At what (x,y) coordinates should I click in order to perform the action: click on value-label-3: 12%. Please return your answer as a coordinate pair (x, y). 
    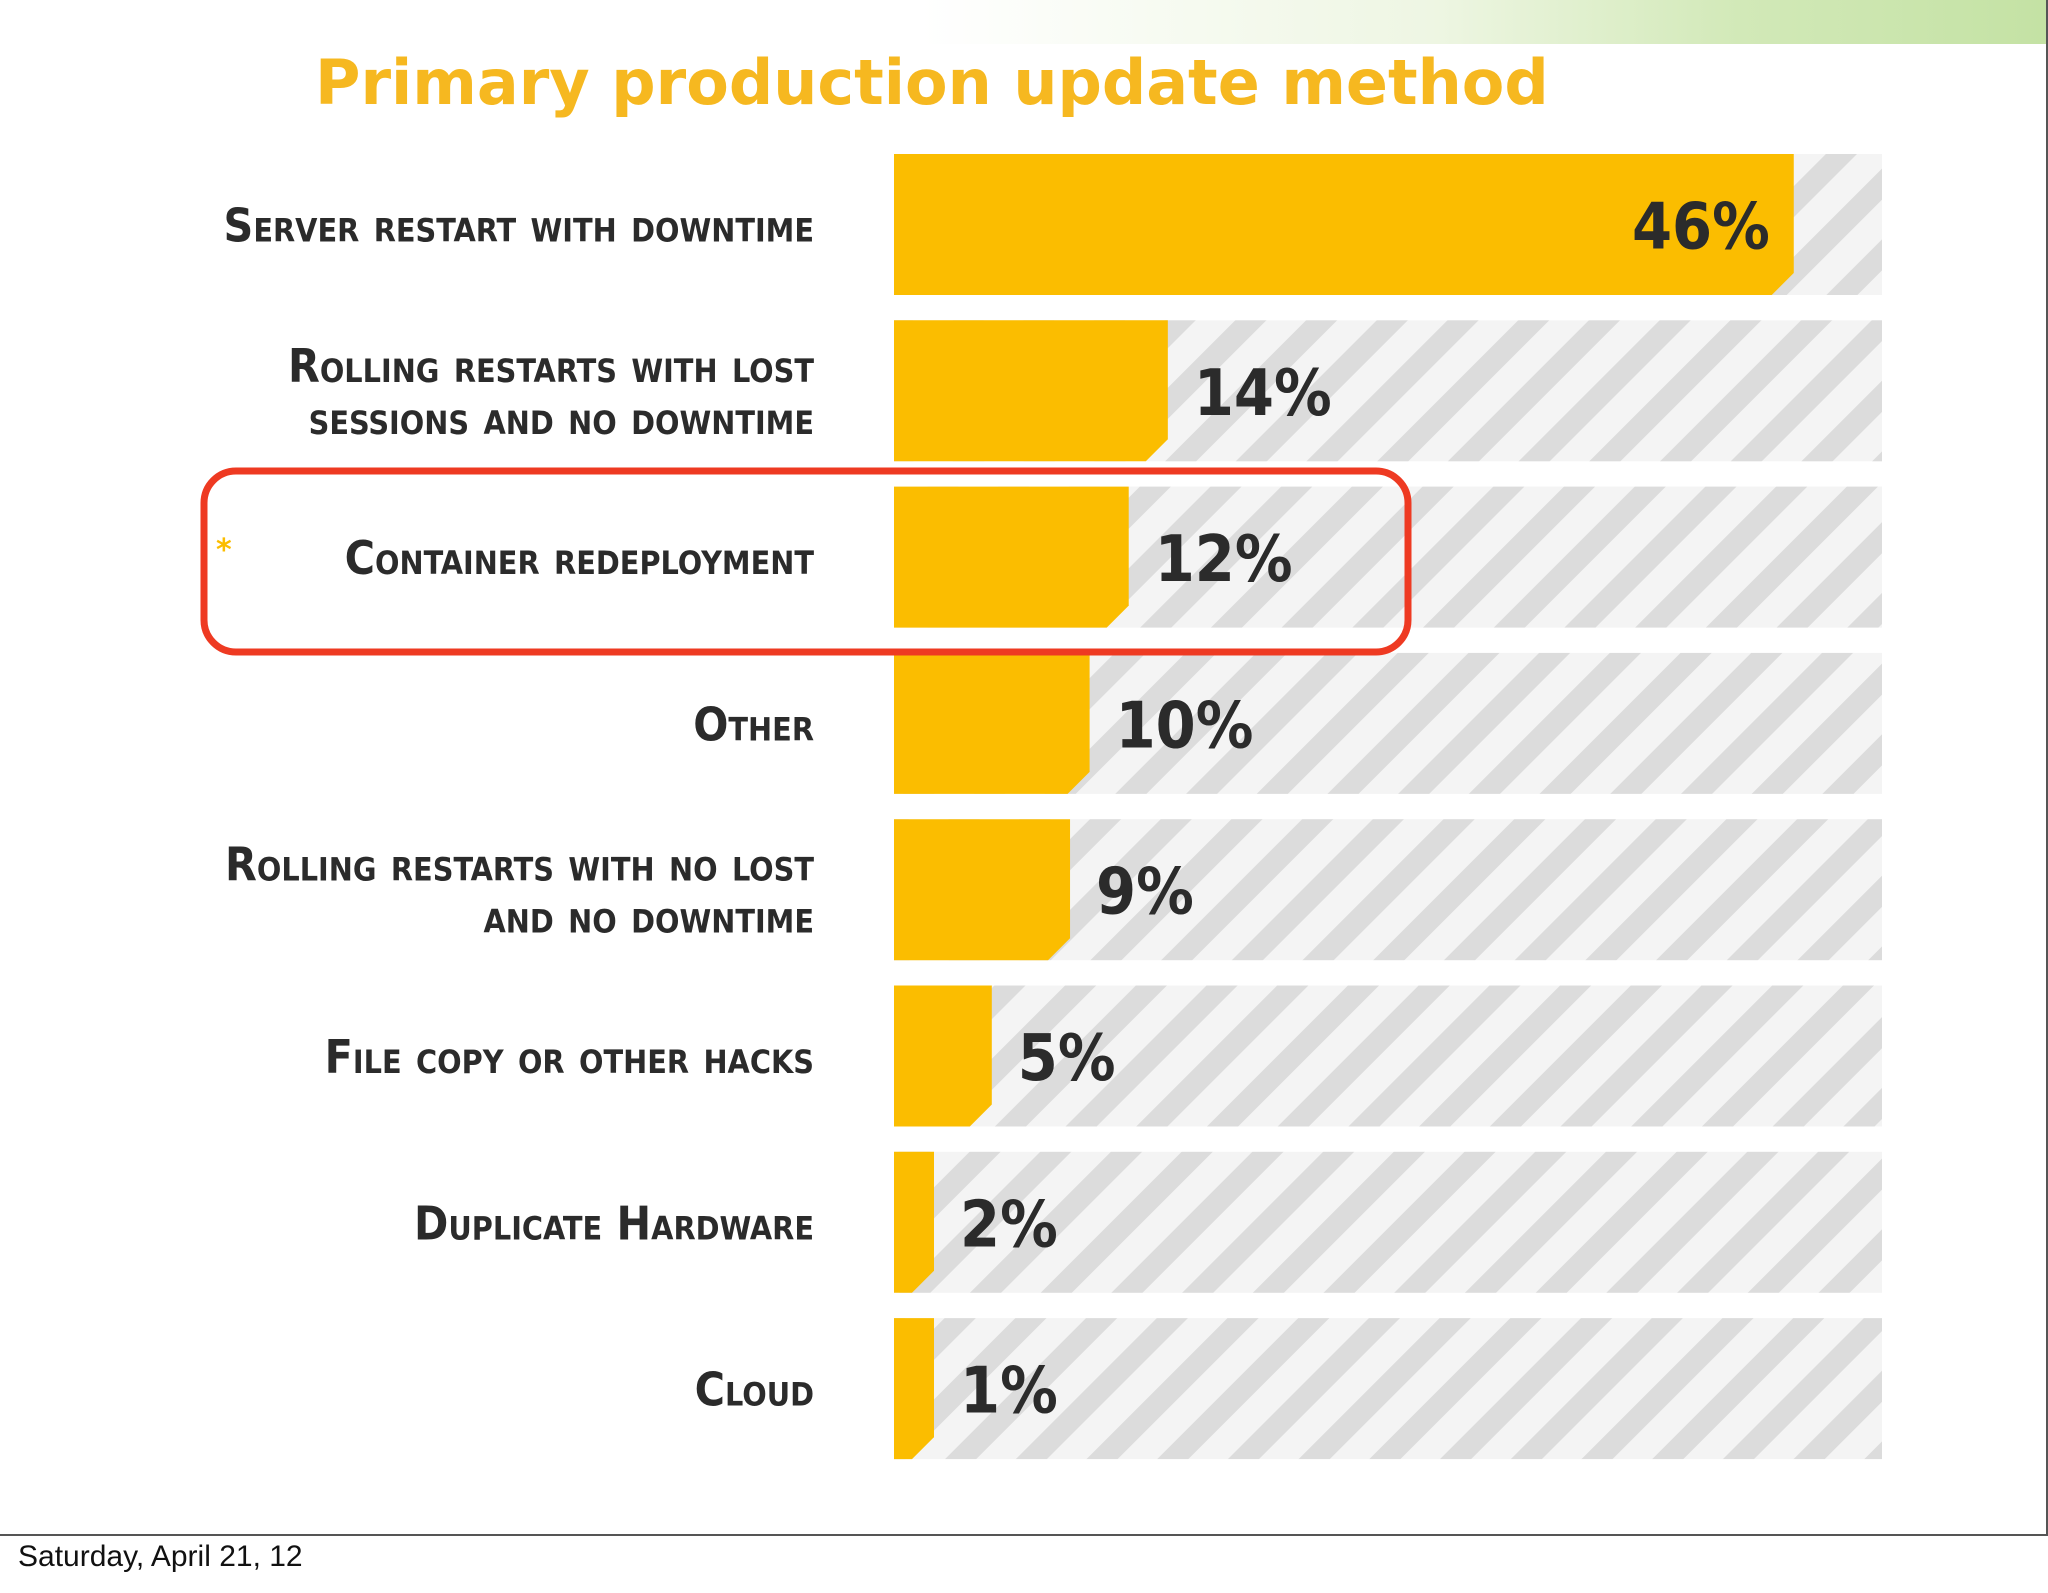
    Looking at the image, I should click on (1224, 560).